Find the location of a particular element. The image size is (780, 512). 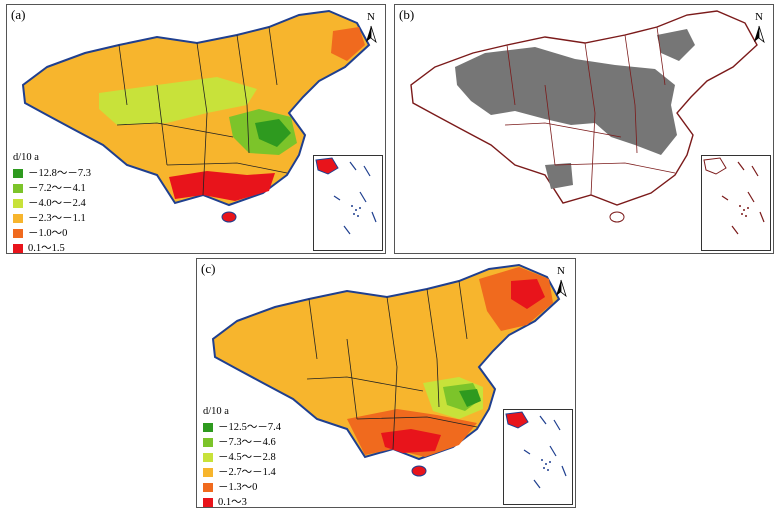

region-yellowgreen-a is located at coordinates (178, 101).